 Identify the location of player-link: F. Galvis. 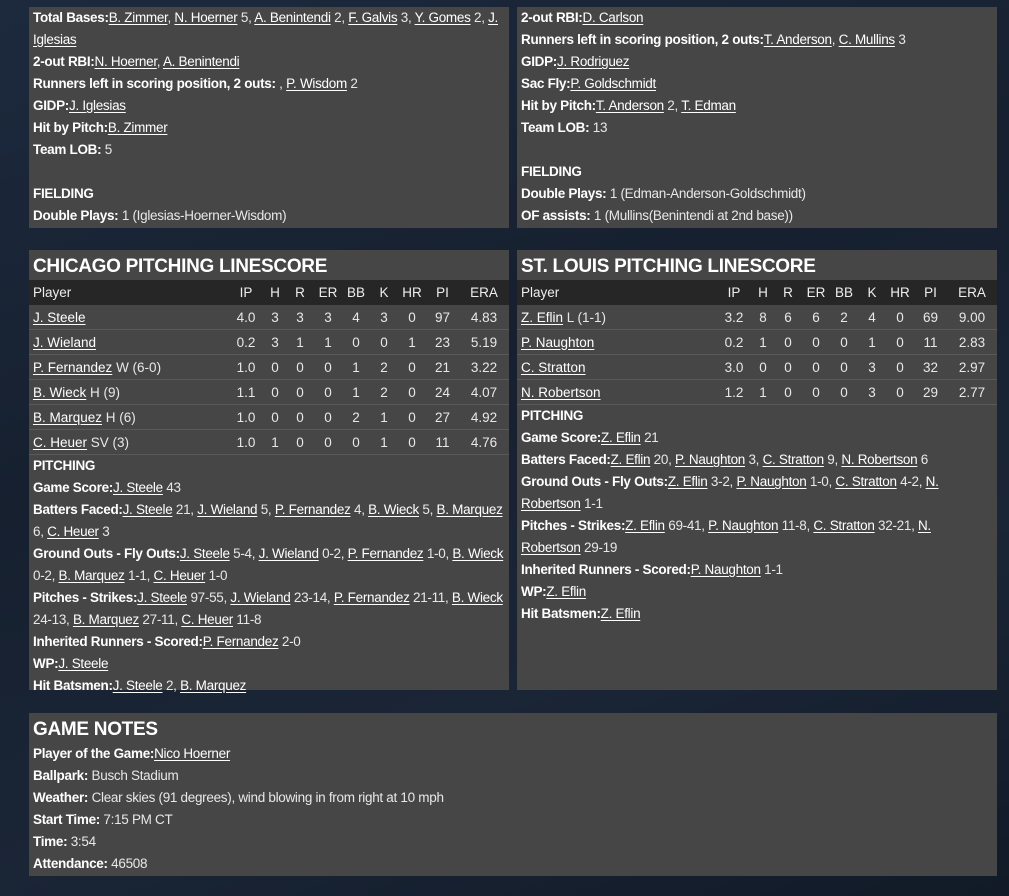
(373, 17).